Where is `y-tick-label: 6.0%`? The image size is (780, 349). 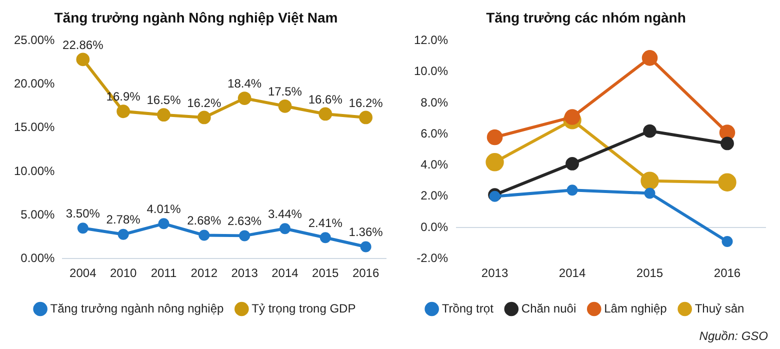 y-tick-label: 6.0% is located at coordinates (434, 133).